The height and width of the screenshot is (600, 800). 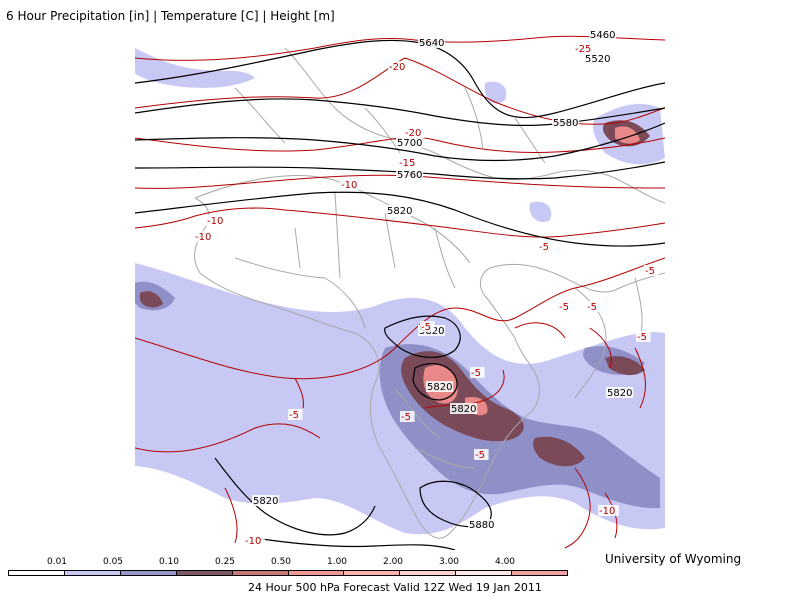 I want to click on height-label: 5580, so click(x=565, y=123).